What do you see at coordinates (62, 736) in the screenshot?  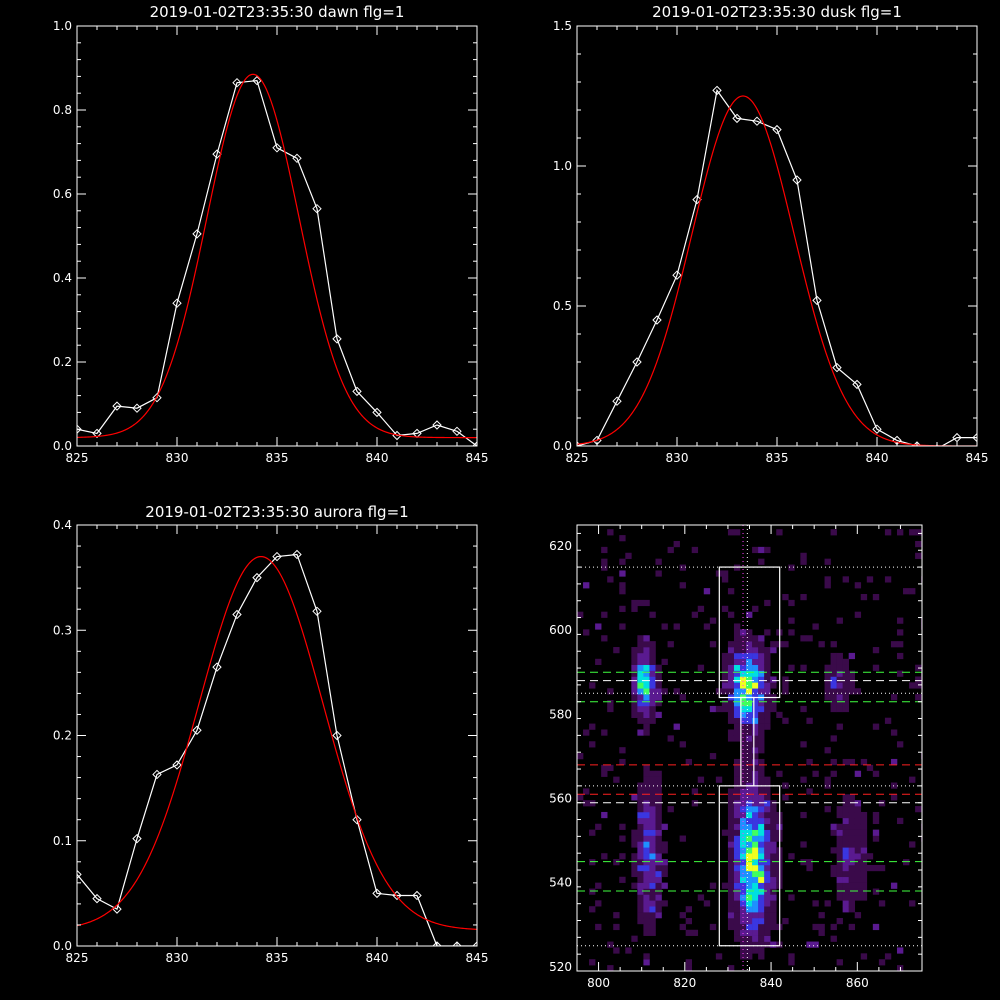 I see `y-tick-label: 0.2` at bounding box center [62, 736].